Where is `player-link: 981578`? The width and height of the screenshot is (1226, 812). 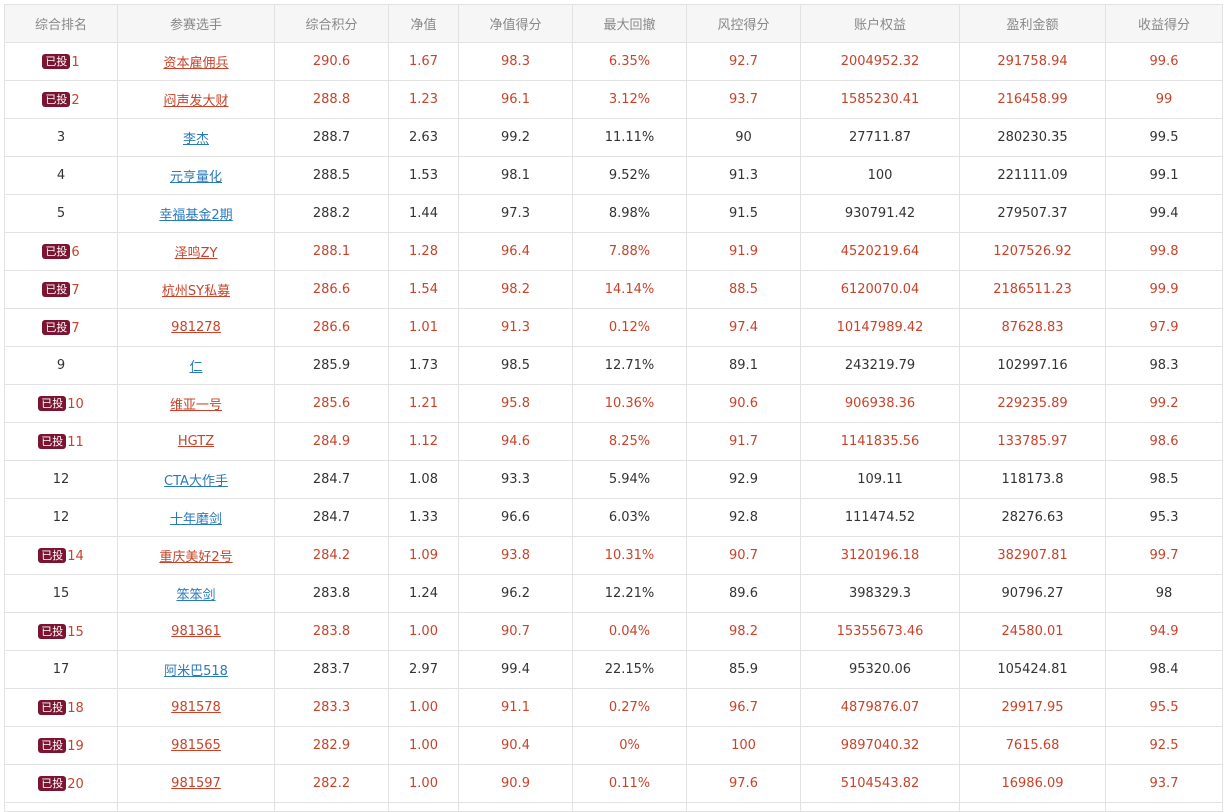
player-link: 981578 is located at coordinates (196, 707).